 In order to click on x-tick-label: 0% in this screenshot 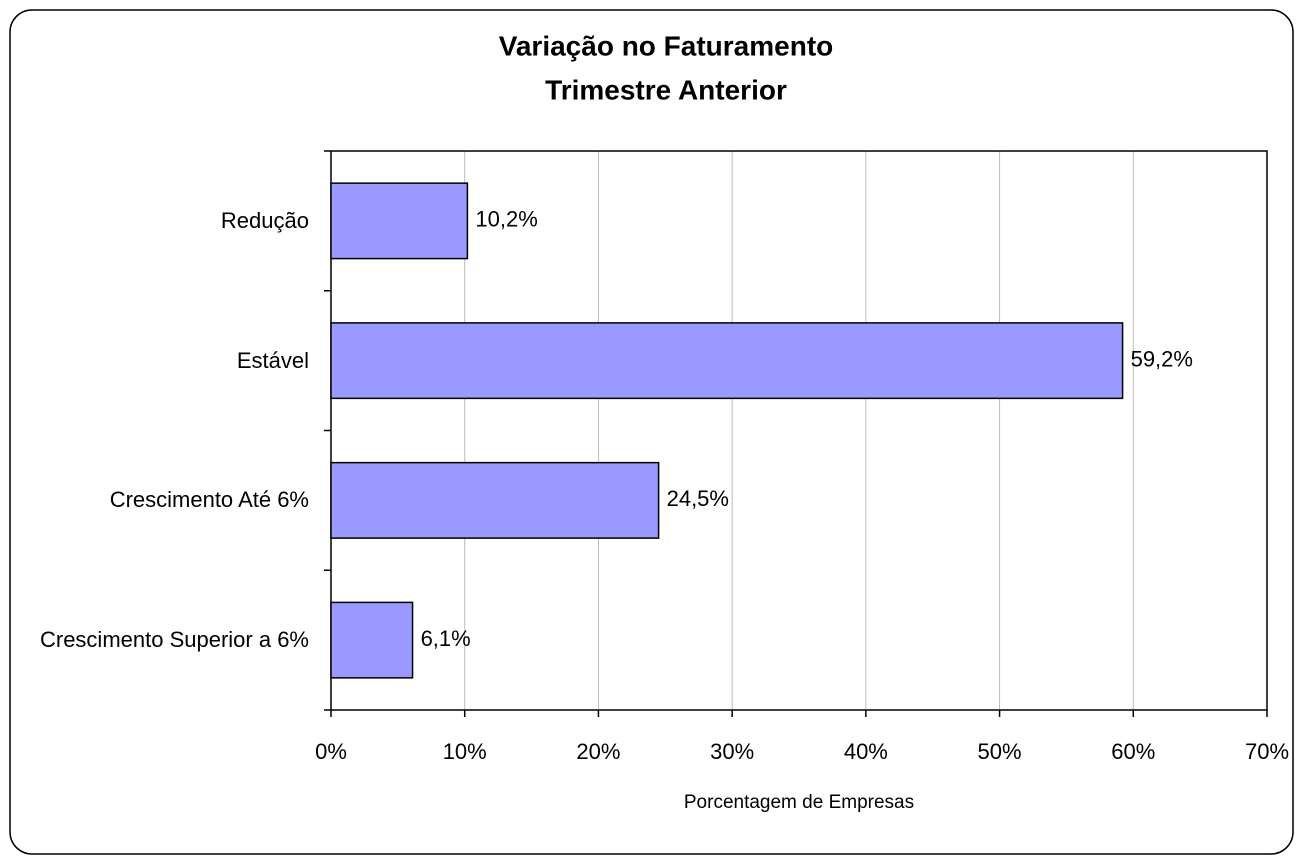, I will do `click(331, 751)`.